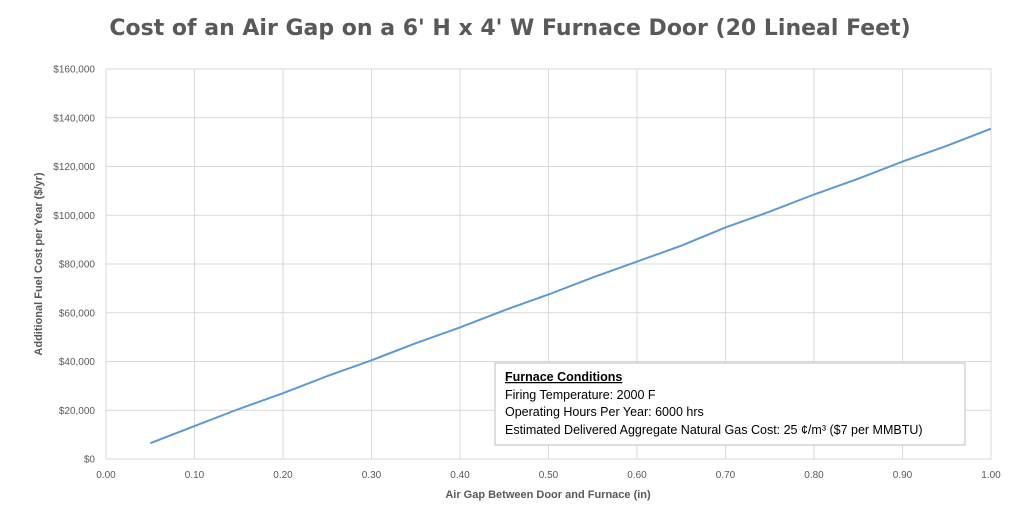 This screenshot has height=505, width=1020. I want to click on x-tick-label: 1.00, so click(991, 475).